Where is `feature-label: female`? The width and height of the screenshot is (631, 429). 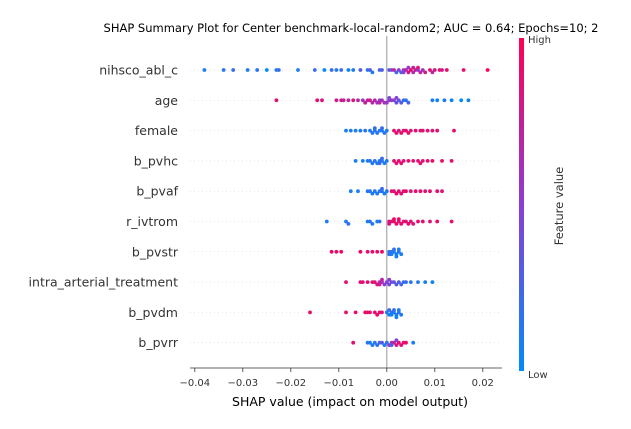
feature-label: female is located at coordinates (156, 130).